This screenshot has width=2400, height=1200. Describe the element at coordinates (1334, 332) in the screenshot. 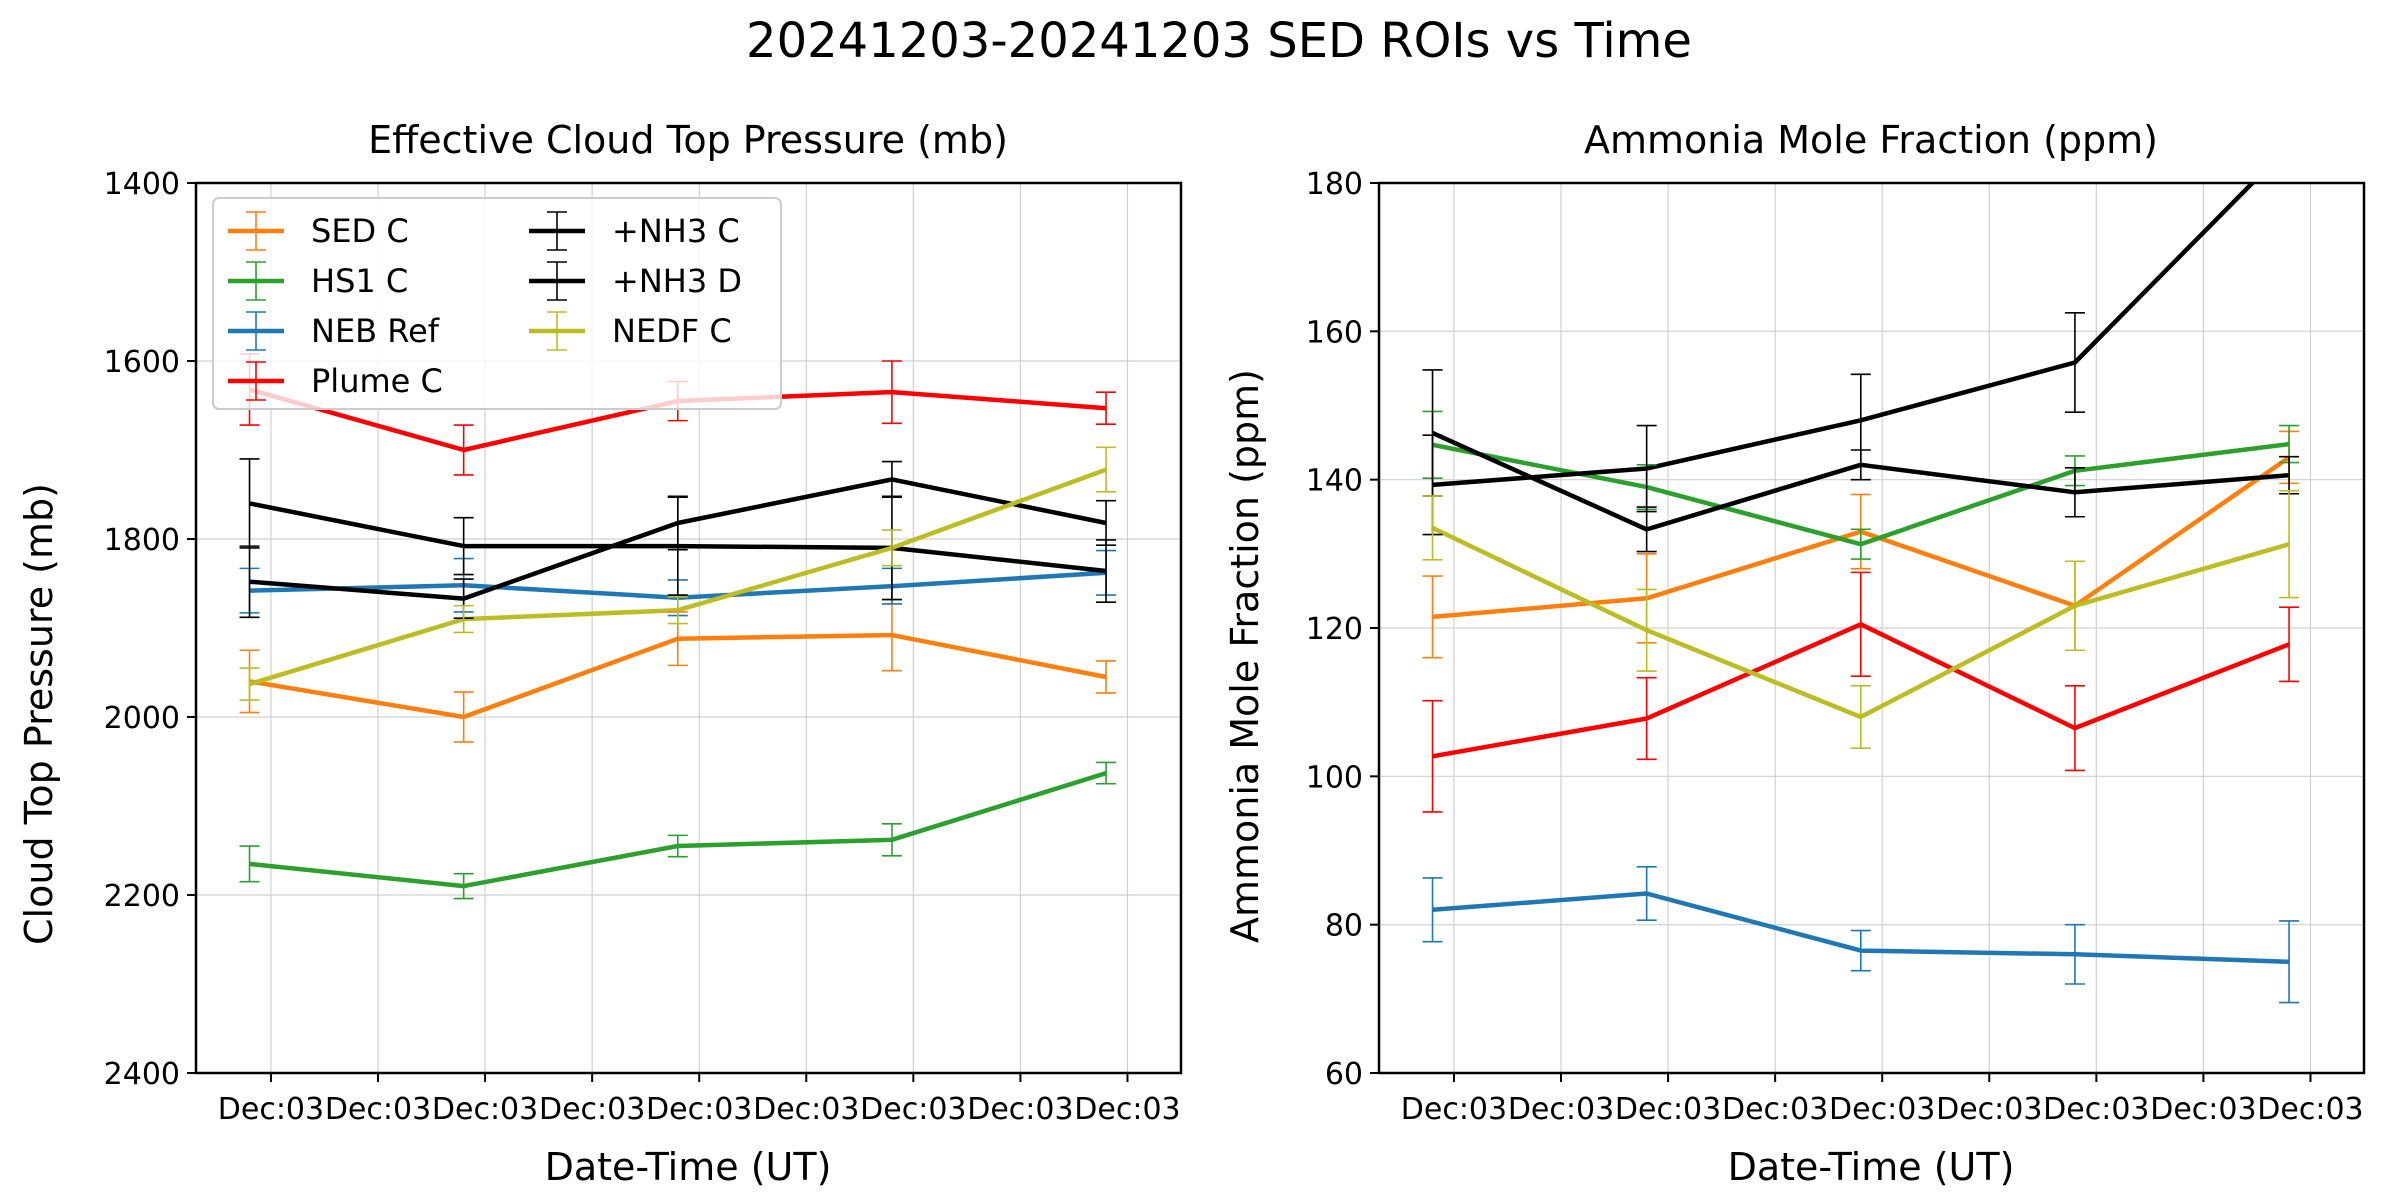

I see `y-tick-label: 160` at that location.